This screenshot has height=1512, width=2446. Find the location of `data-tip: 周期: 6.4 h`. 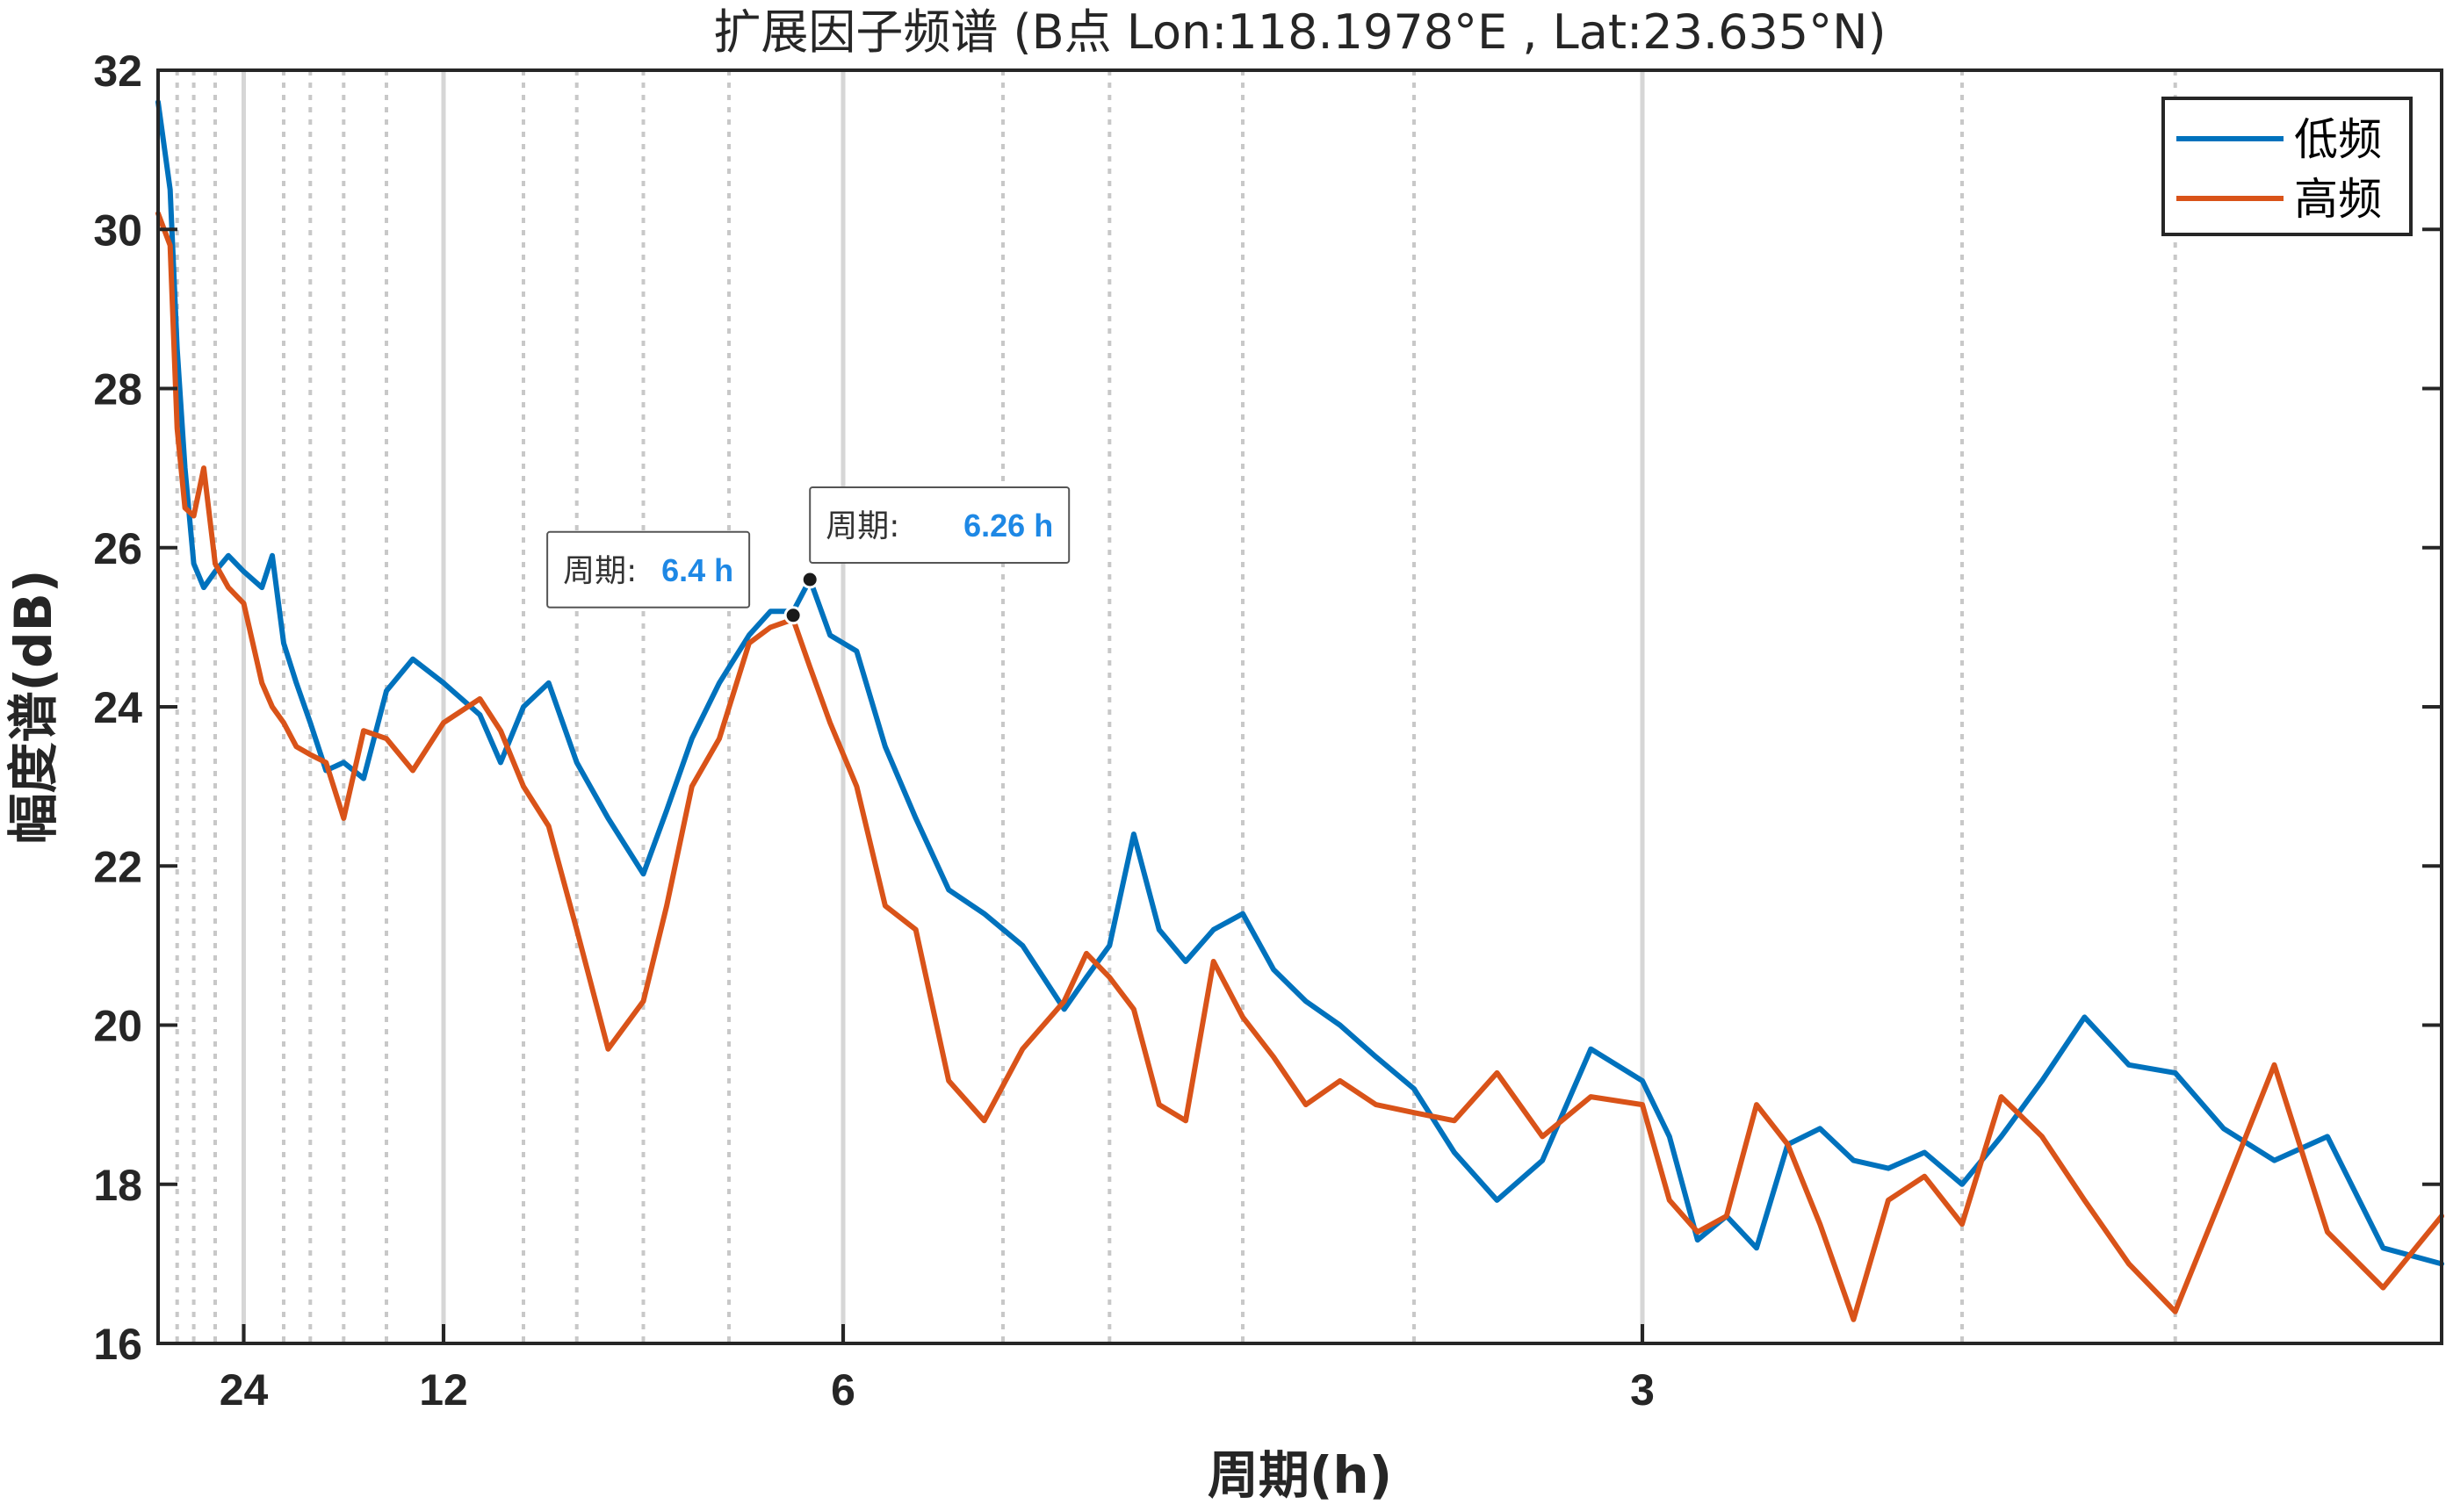

data-tip: 周期: 6.4 h is located at coordinates (674, 577).